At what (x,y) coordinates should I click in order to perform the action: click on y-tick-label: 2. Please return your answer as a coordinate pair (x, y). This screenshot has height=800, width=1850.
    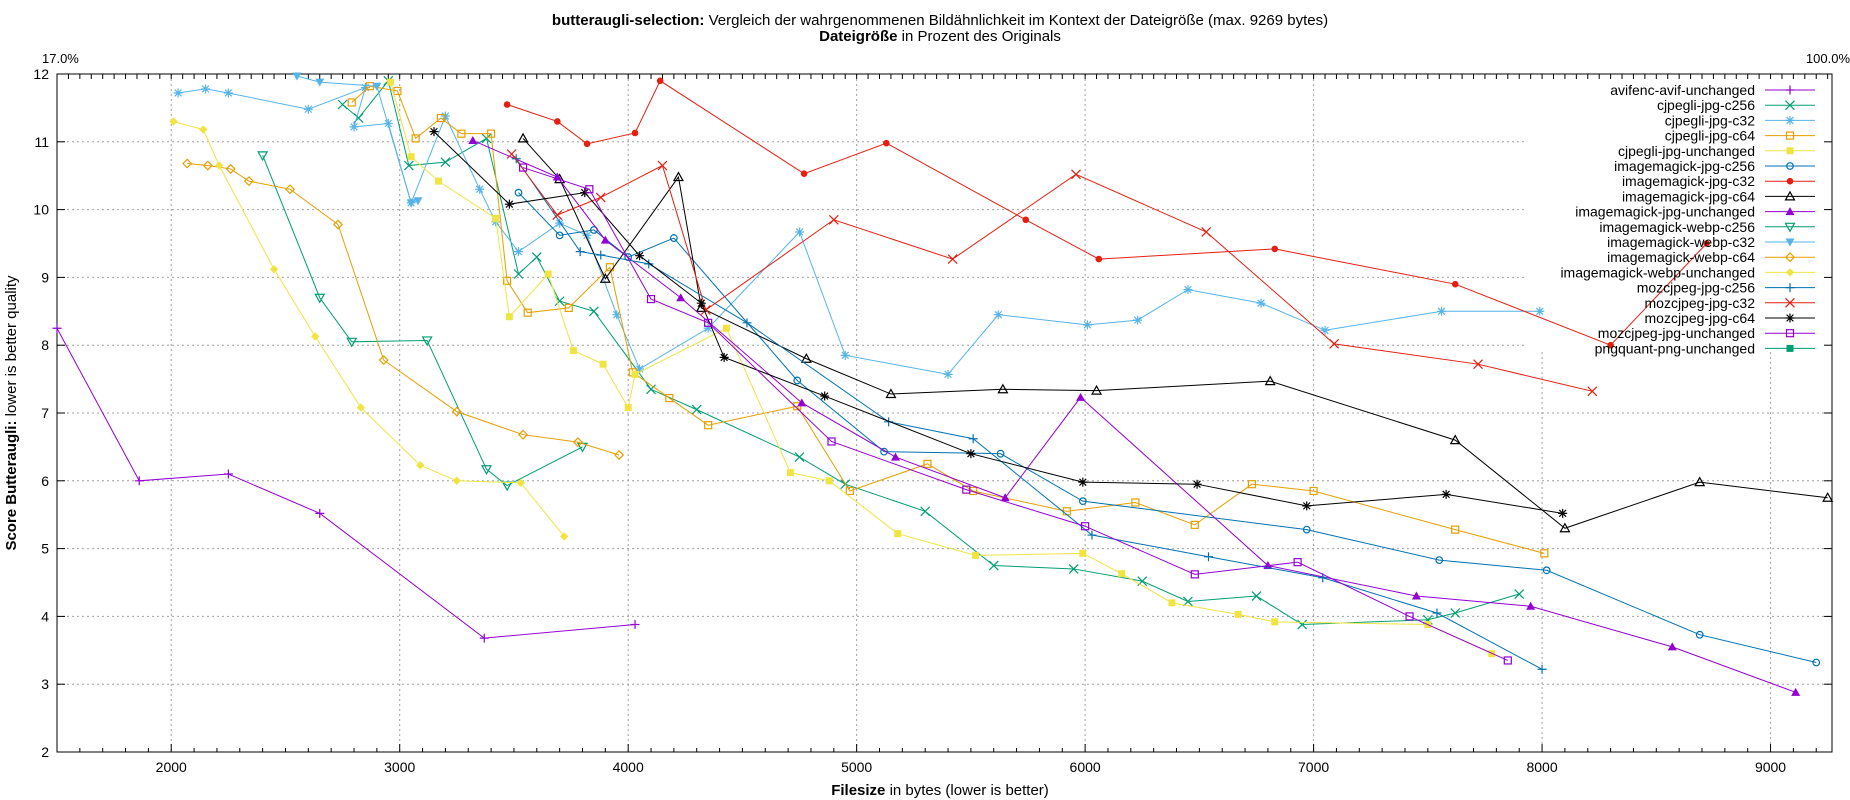
    Looking at the image, I should click on (45, 752).